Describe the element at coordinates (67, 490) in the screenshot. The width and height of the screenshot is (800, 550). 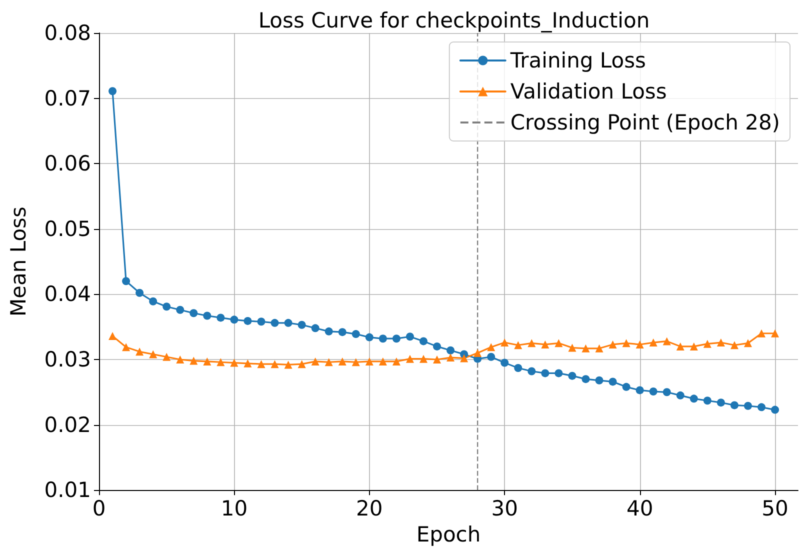
I see `y-tick-label: 0.01` at that location.